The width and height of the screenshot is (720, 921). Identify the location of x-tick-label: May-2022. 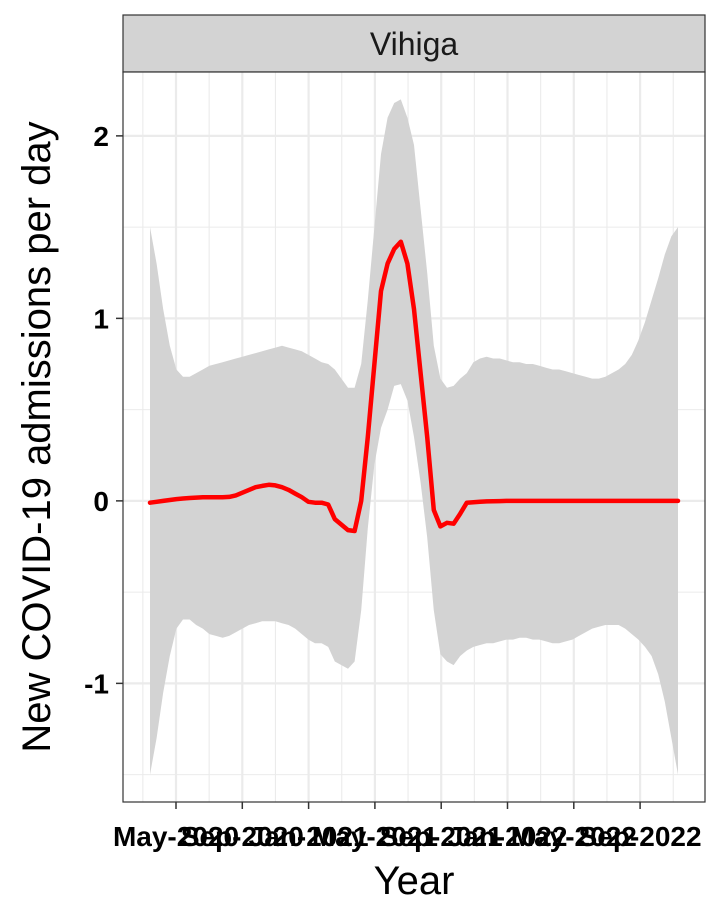
(574, 836).